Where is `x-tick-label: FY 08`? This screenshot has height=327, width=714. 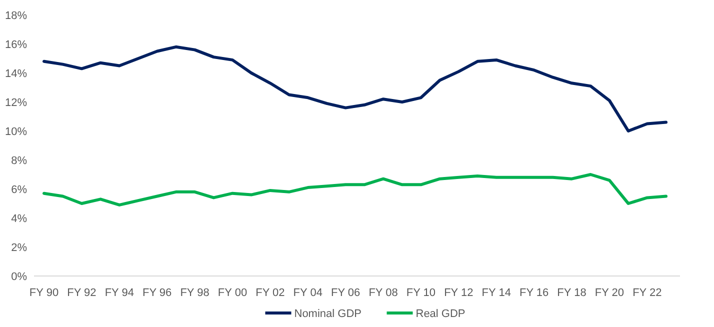 x-tick-label: FY 08 is located at coordinates (383, 293).